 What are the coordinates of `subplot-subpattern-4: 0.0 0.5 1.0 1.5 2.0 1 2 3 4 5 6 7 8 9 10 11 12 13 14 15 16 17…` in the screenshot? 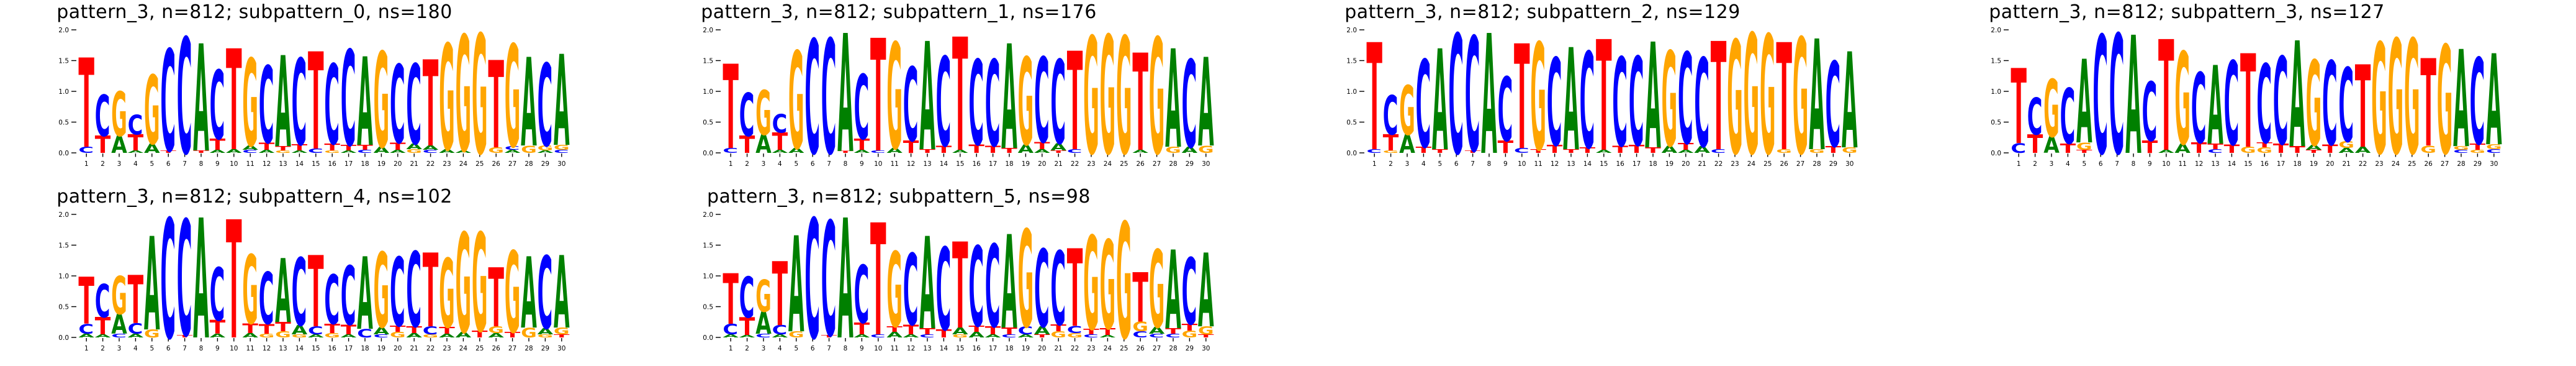 It's located at (322, 275).